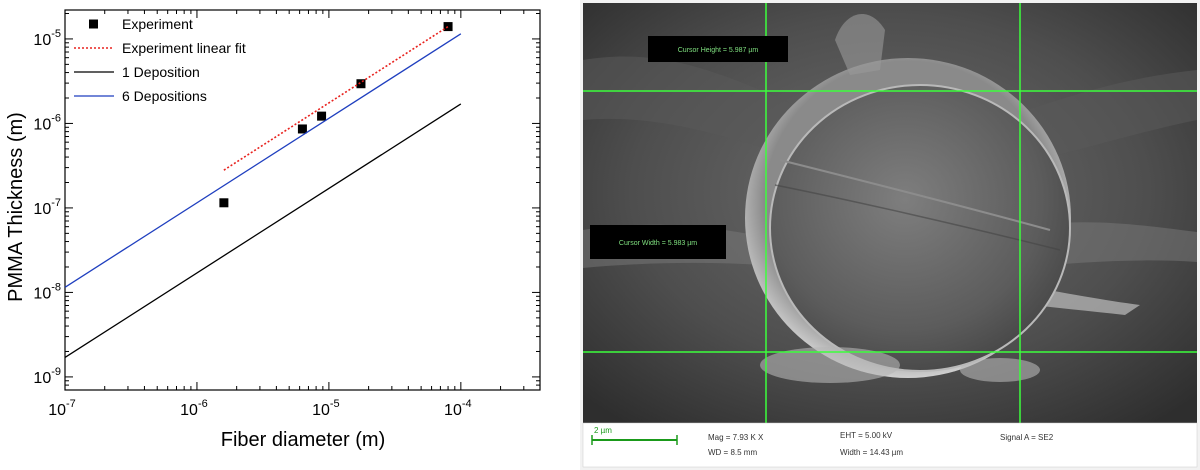 This screenshot has width=1200, height=470. Describe the element at coordinates (47, 38) in the screenshot. I see `y-tick-label: 10⁻⁵` at that location.